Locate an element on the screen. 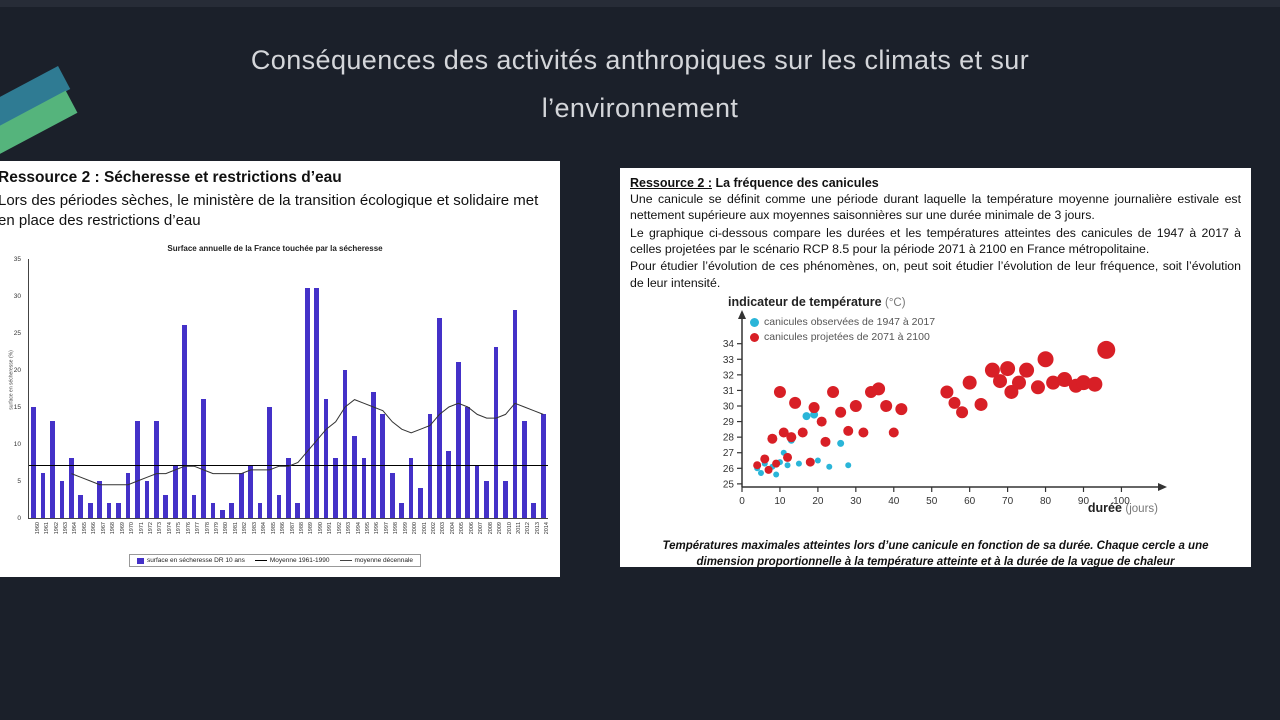 The height and width of the screenshot is (720, 1280). drought-bar-1970 is located at coordinates (128, 495).